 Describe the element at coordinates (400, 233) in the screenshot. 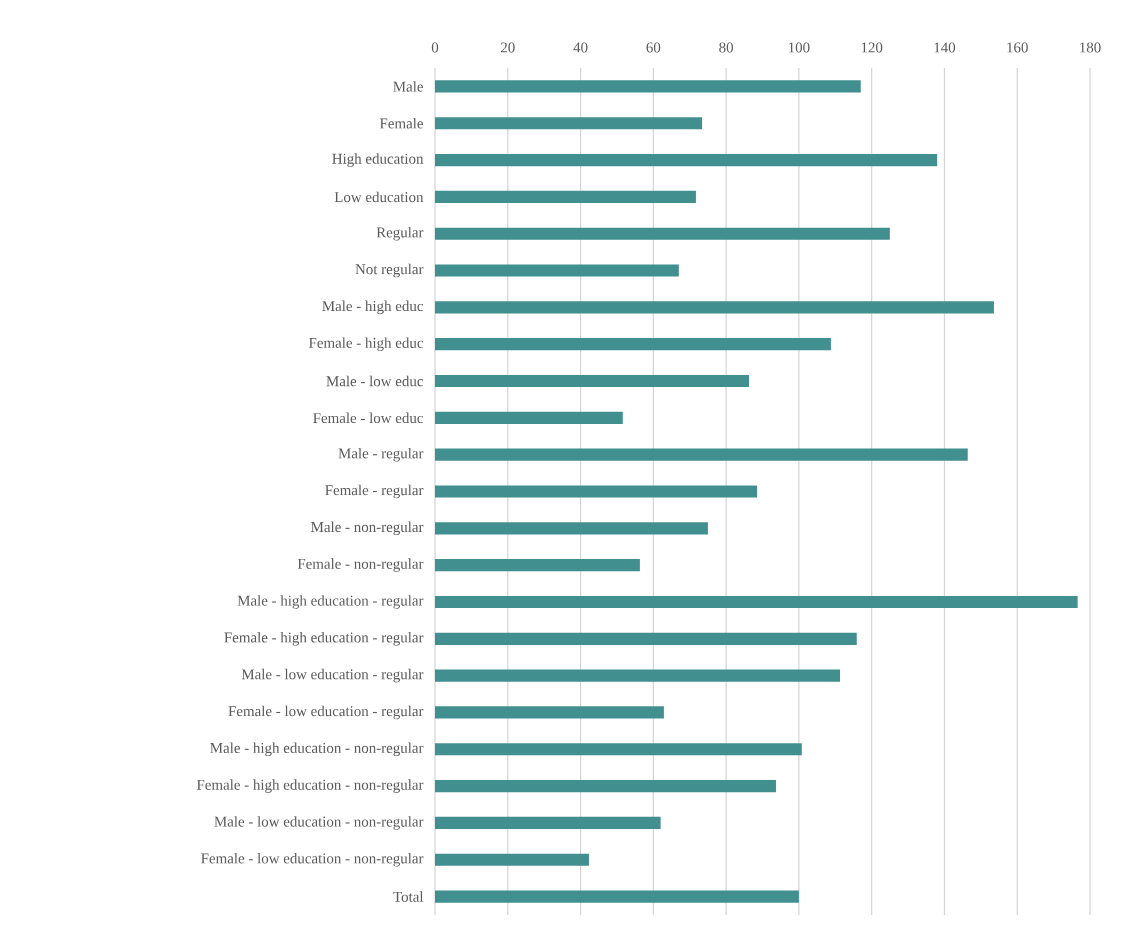

I see `y-tick-label: Regular` at that location.